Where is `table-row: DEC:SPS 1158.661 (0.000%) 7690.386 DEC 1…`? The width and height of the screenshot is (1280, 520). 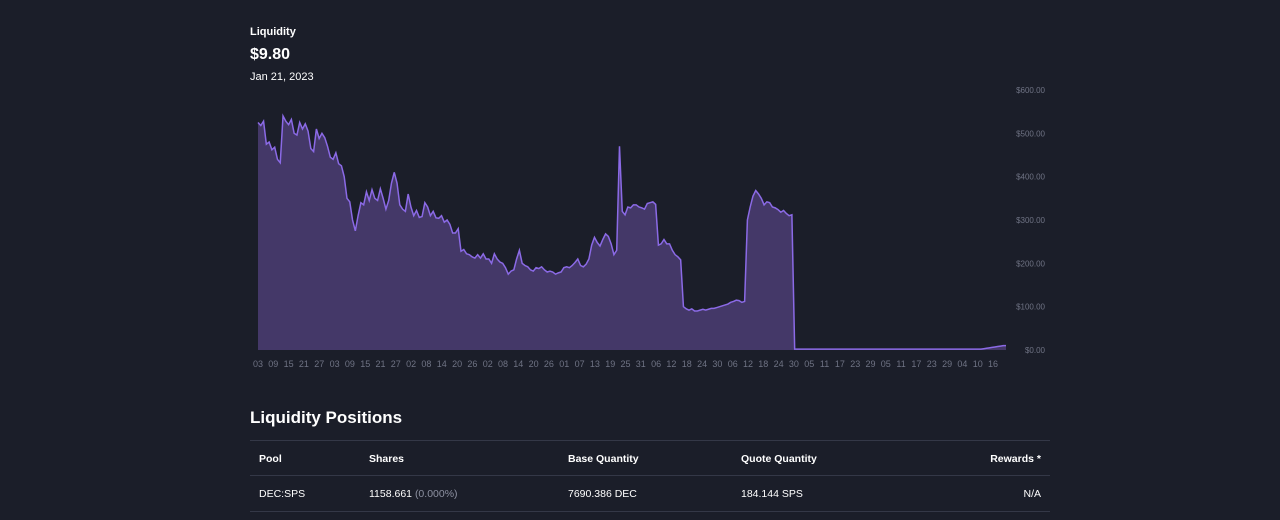
table-row: DEC:SPS 1158.661 (0.000%) 7690.386 DEC 1… is located at coordinates (650, 494).